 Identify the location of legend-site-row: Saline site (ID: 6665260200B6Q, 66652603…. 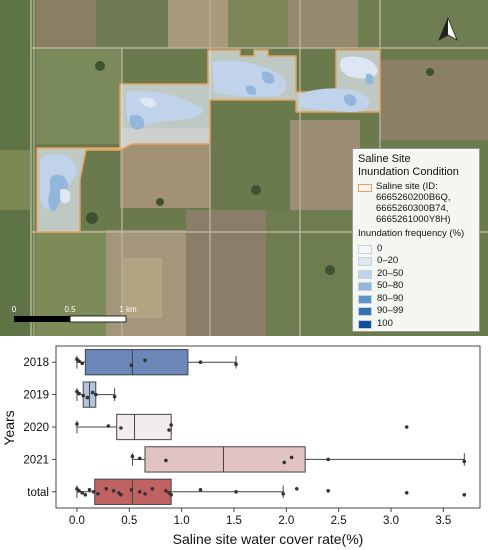
(416, 203).